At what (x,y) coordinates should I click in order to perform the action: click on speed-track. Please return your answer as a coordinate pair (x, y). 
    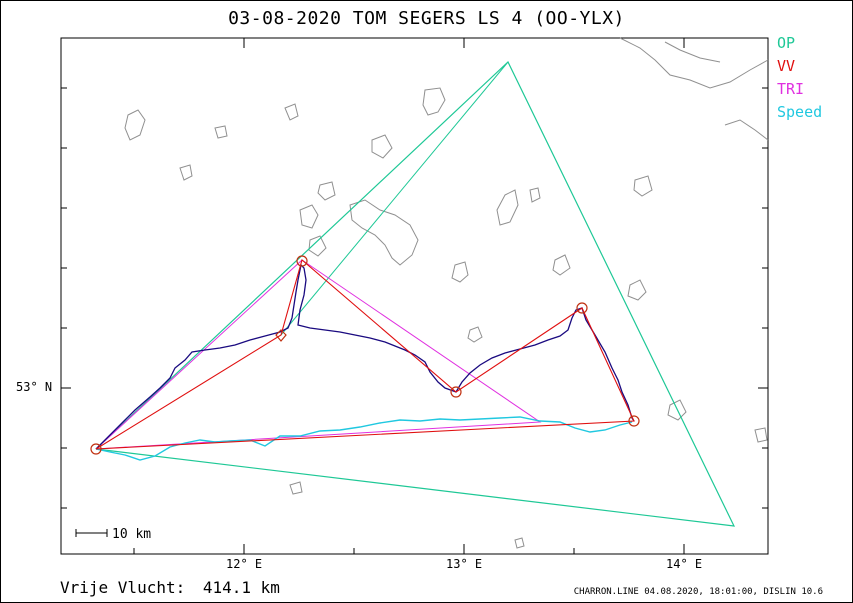
    Looking at the image, I should click on (364, 438).